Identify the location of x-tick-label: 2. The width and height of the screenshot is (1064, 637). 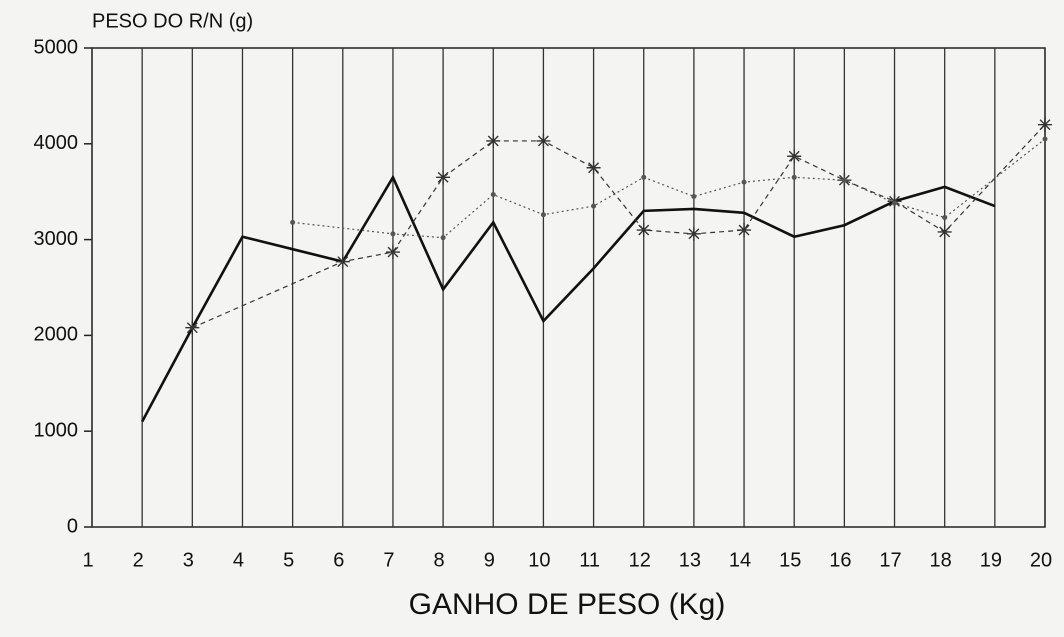
(138, 560).